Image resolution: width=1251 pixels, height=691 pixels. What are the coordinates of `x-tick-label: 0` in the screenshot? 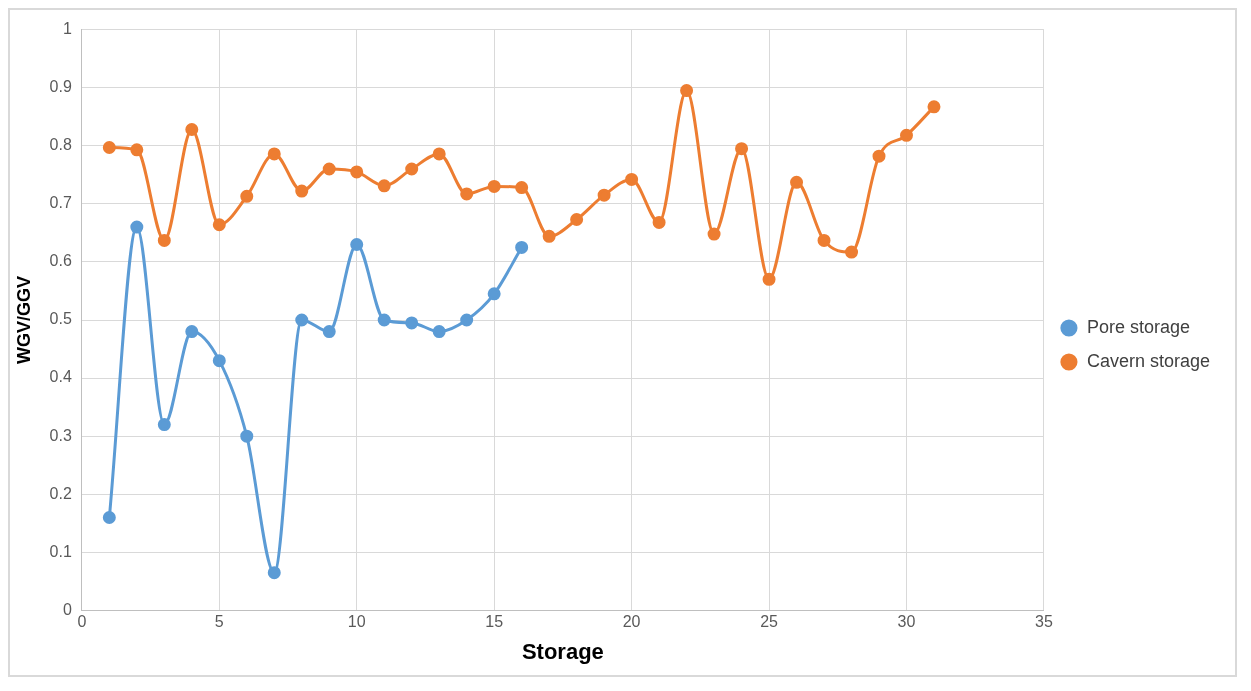 It's located at (82, 622).